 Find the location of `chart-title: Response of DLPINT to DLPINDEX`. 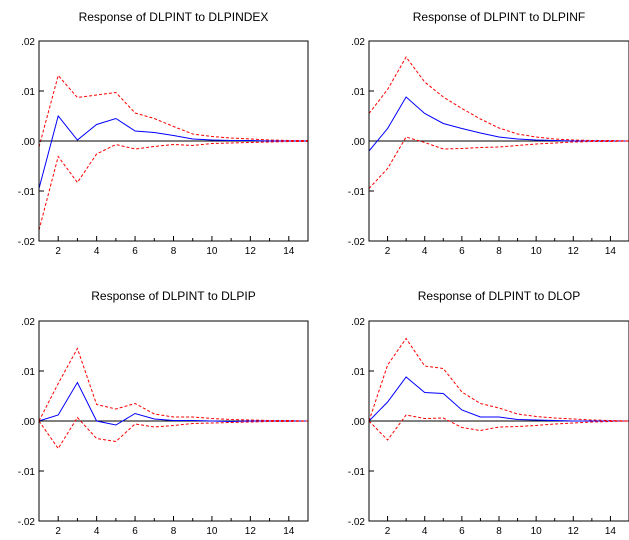

chart-title: Response of DLPINT to DLPINDEX is located at coordinates (174, 17).